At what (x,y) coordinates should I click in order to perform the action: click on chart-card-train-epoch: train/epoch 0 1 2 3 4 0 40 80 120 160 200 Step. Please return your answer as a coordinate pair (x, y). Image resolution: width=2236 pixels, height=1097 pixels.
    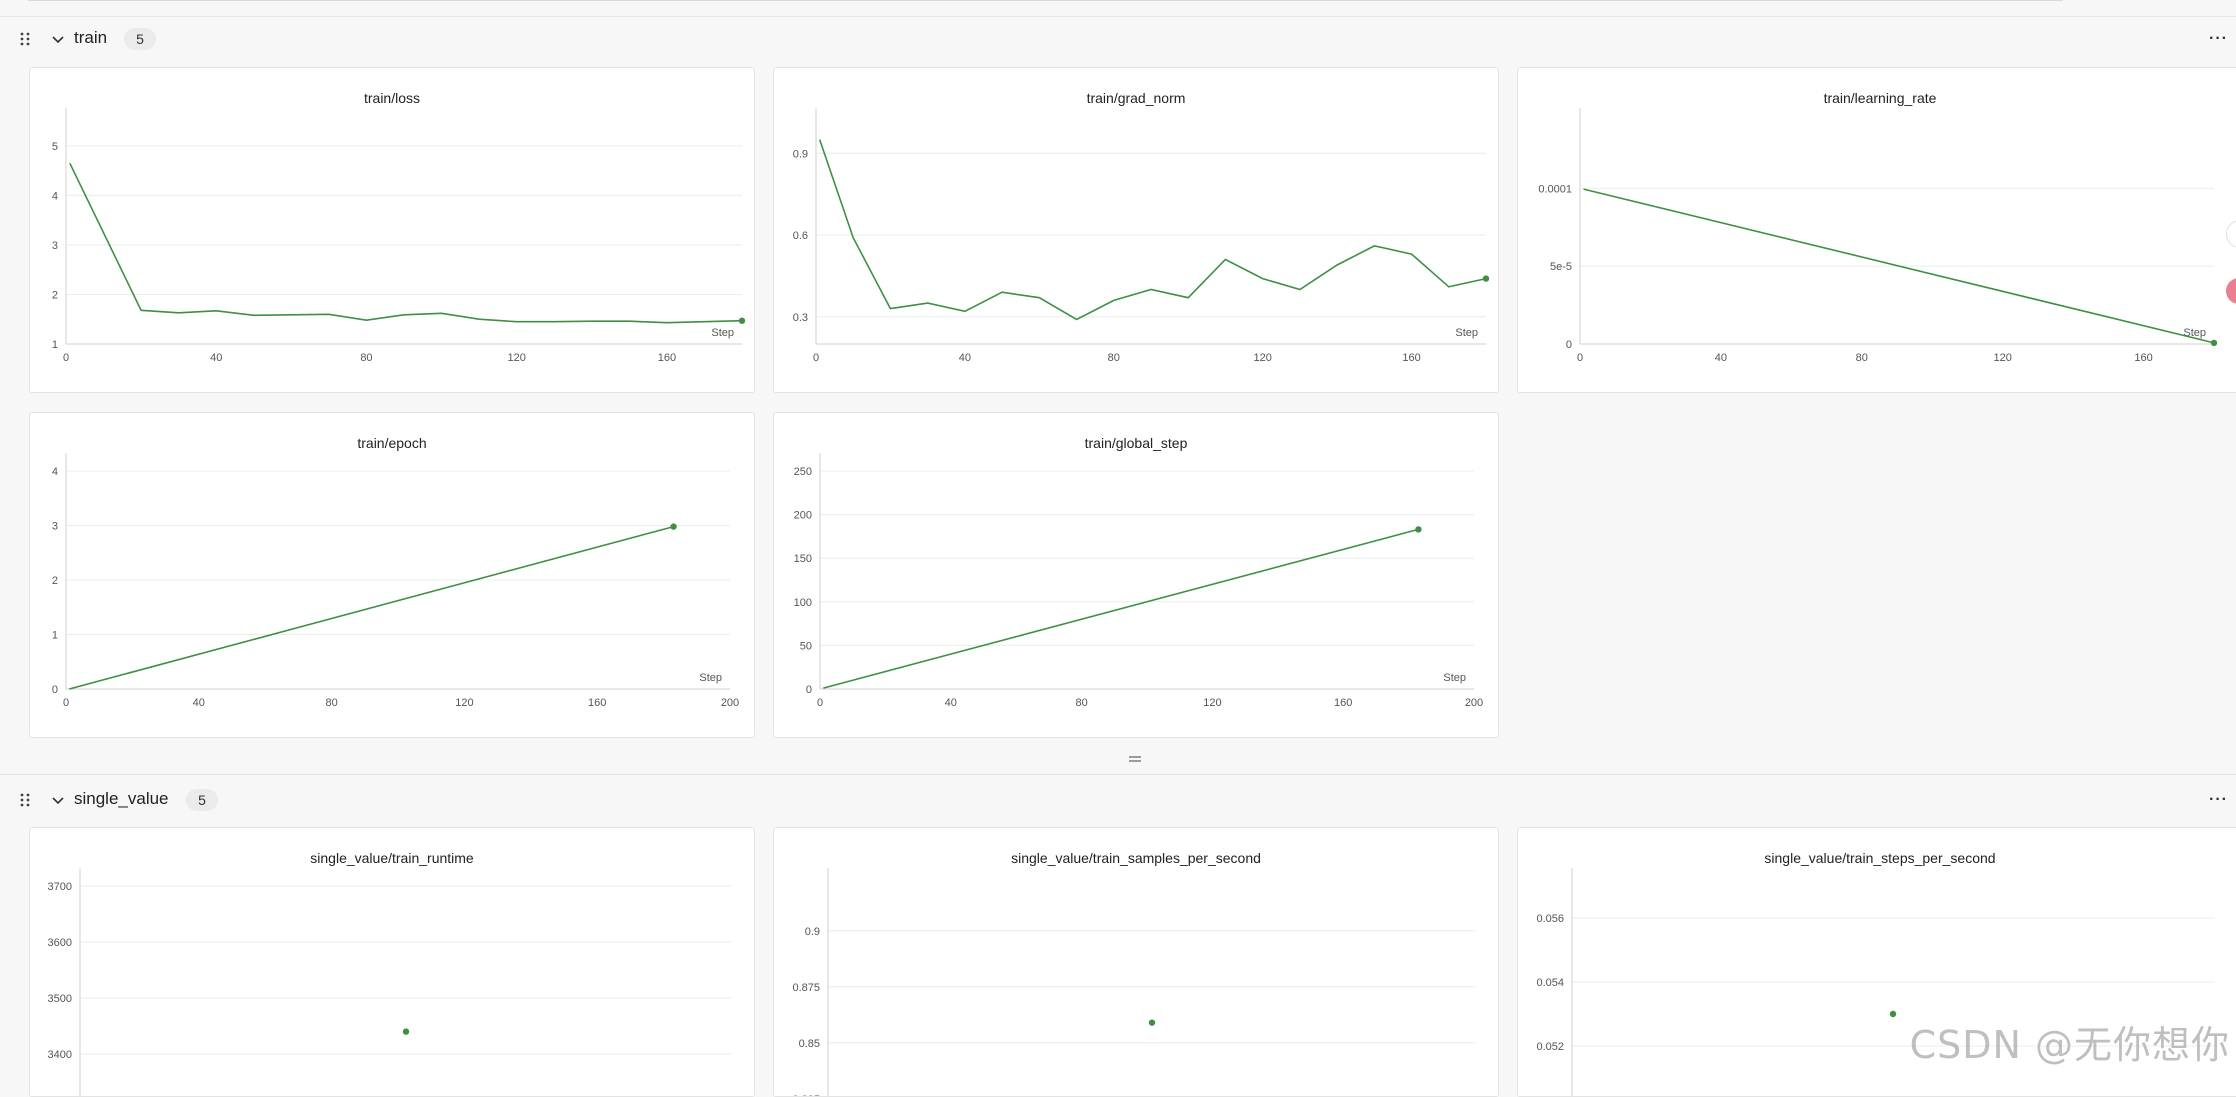
    Looking at the image, I should click on (392, 575).